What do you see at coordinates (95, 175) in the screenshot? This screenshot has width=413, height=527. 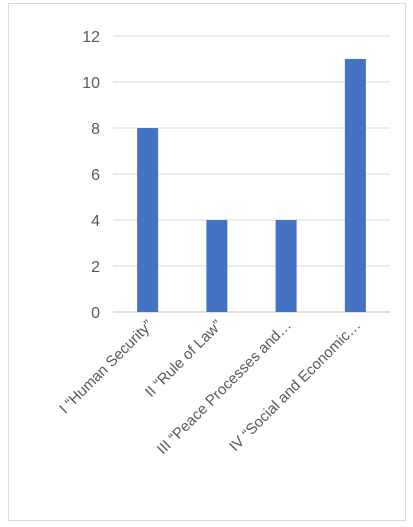 I see `y-tick-label: 6` at bounding box center [95, 175].